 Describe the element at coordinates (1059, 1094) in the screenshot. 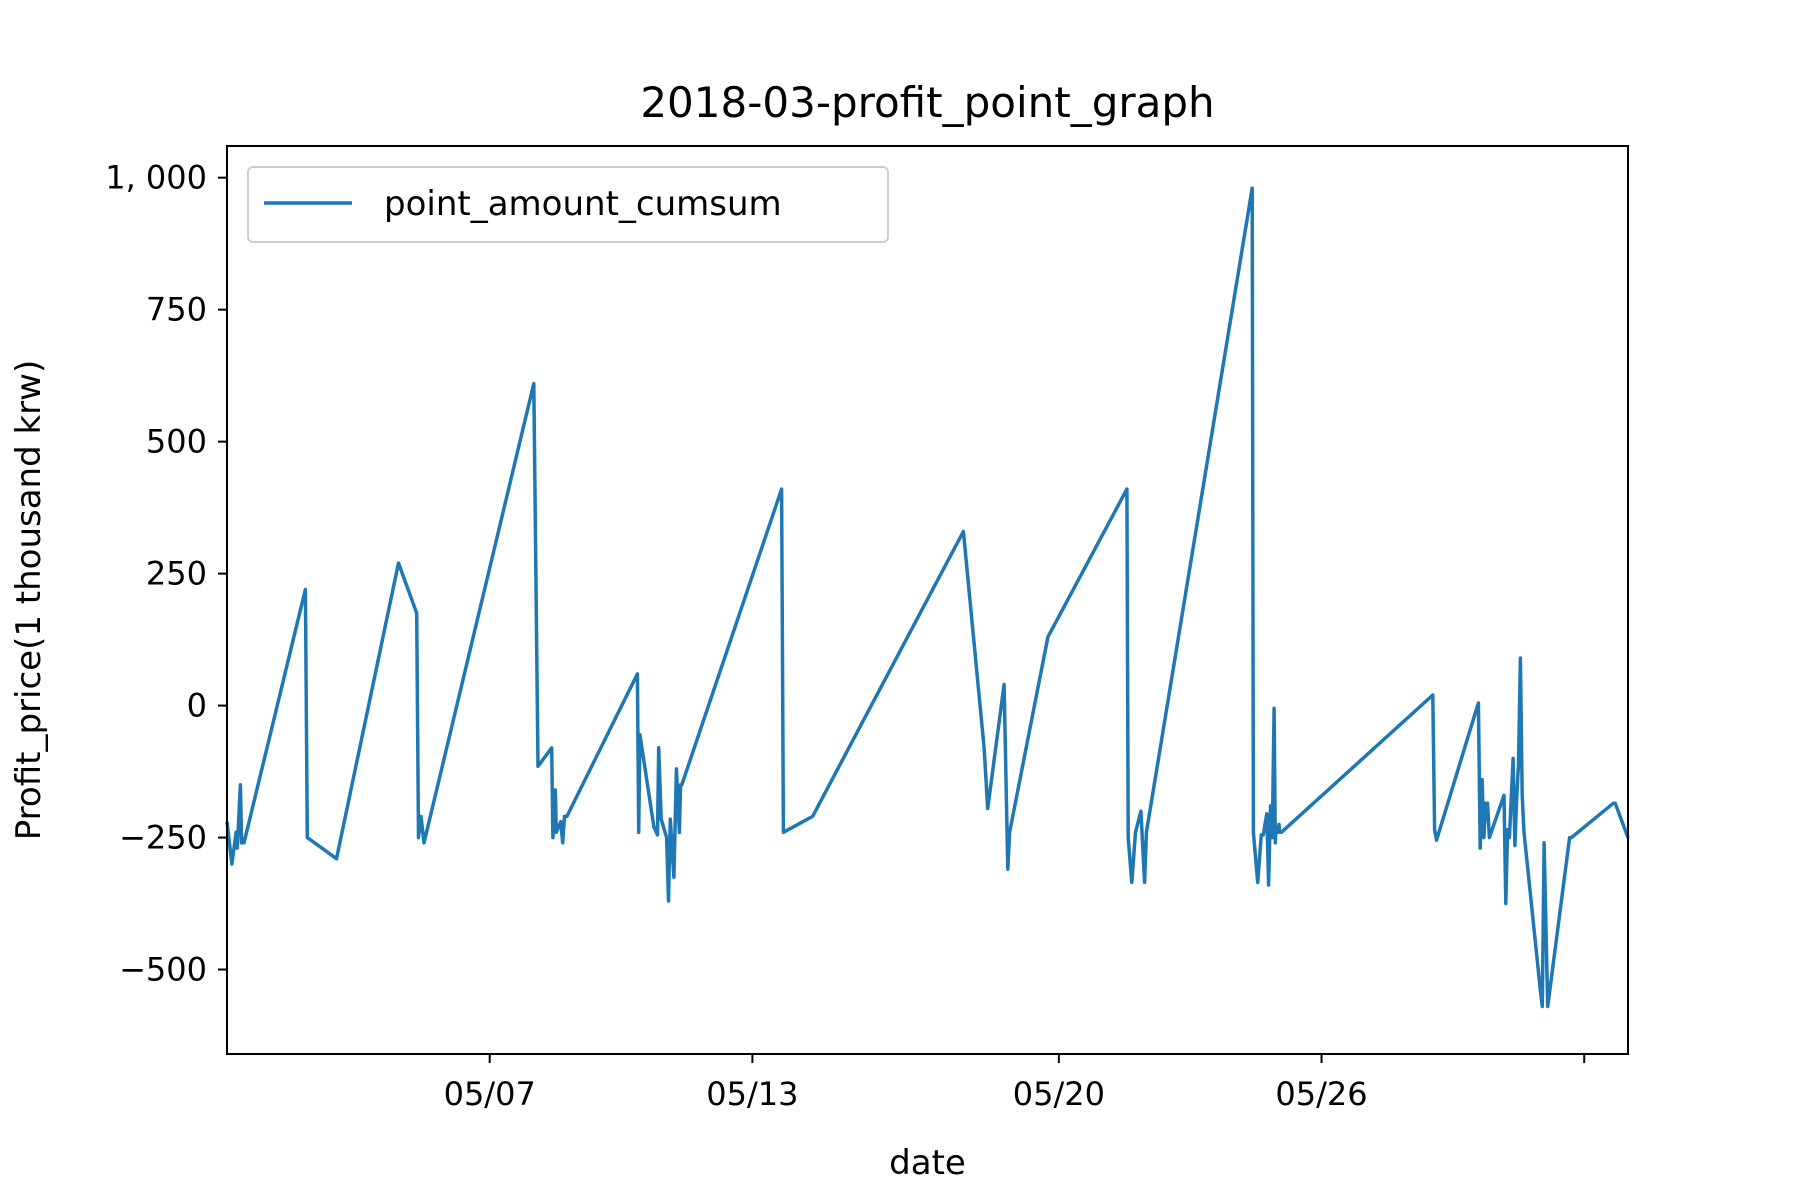

I see `x-tick-label-2: 05/20` at that location.